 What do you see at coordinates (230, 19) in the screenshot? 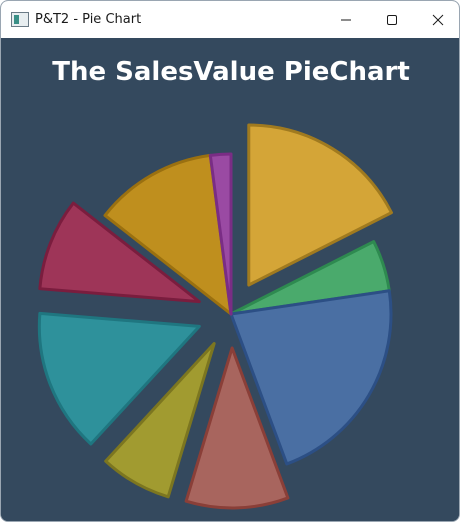
I see `title-bar: P&T2 - Pie Chart` at bounding box center [230, 19].